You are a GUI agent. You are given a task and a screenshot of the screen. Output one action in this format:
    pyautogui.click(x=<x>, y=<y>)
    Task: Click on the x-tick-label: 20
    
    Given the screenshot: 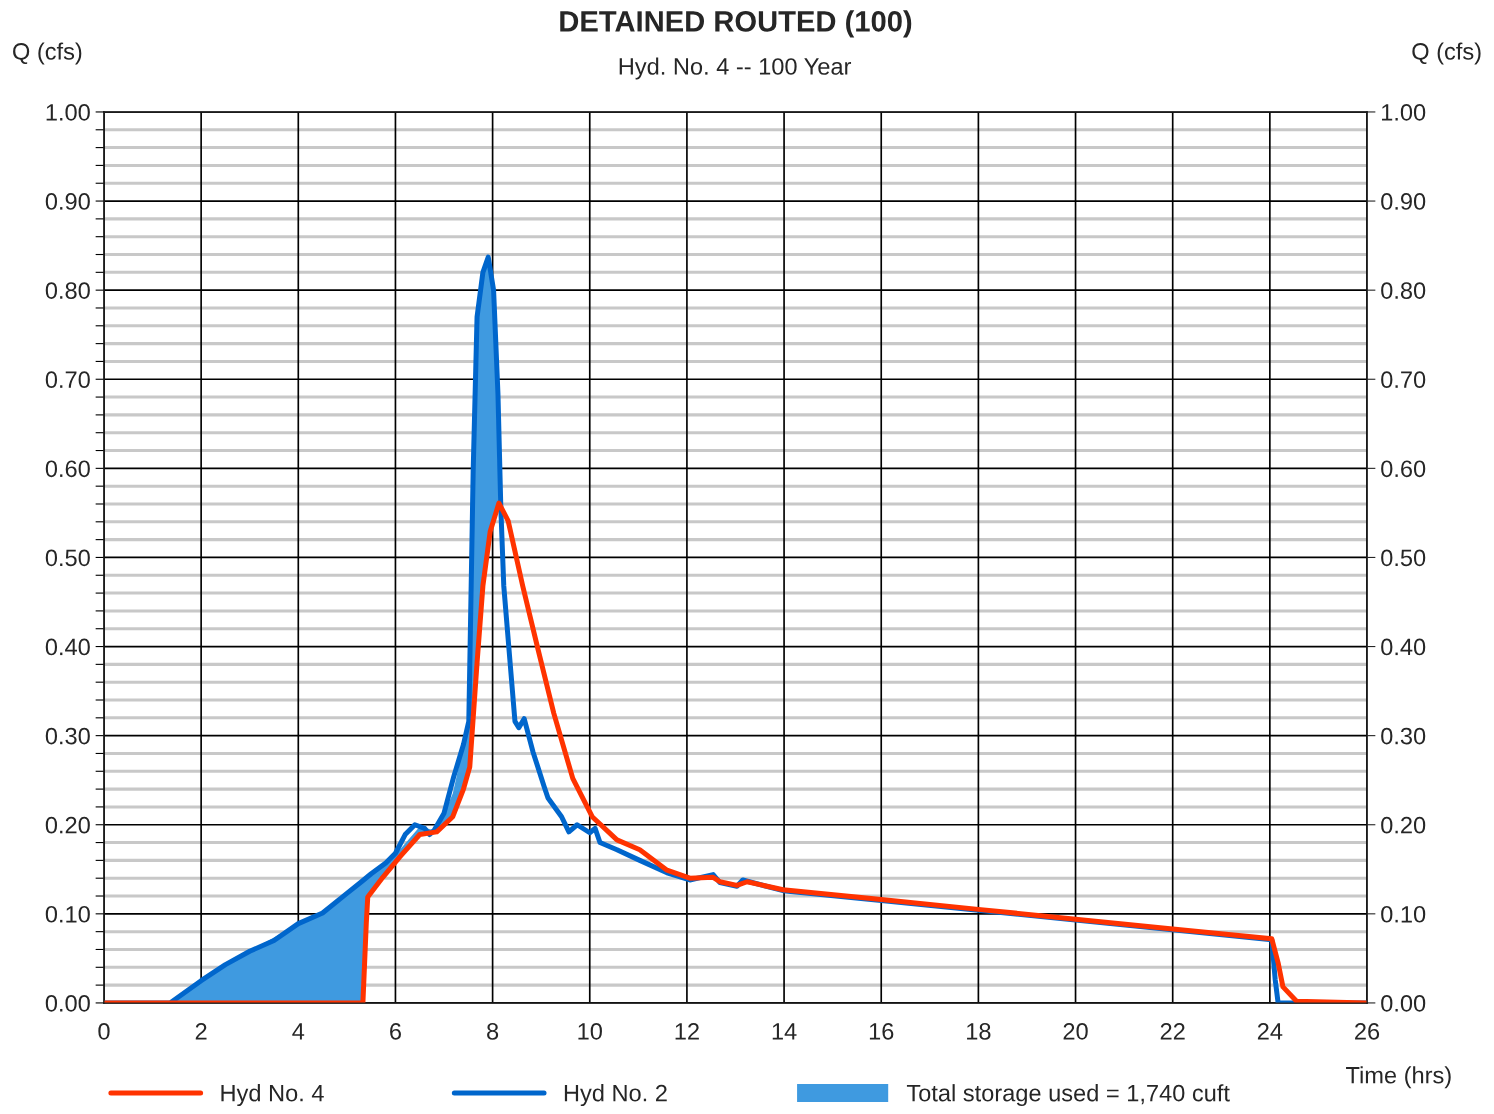 What is the action you would take?
    pyautogui.click(x=1075, y=1031)
    